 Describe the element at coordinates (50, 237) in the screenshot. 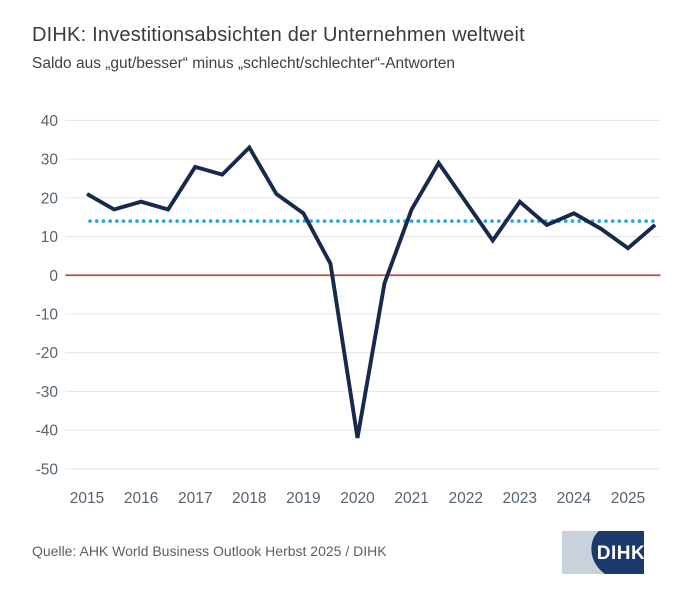

I see `y-tick-label: 10` at that location.